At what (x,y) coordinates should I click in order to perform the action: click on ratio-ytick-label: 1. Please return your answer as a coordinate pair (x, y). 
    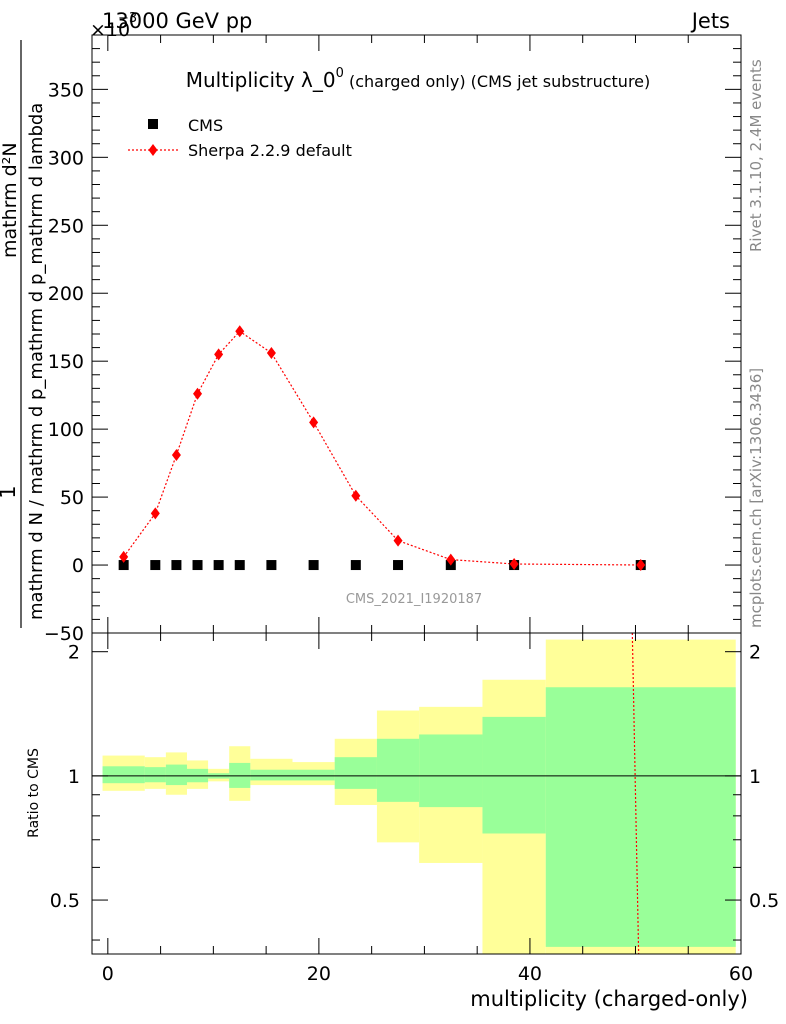
    Looking at the image, I should click on (74, 777).